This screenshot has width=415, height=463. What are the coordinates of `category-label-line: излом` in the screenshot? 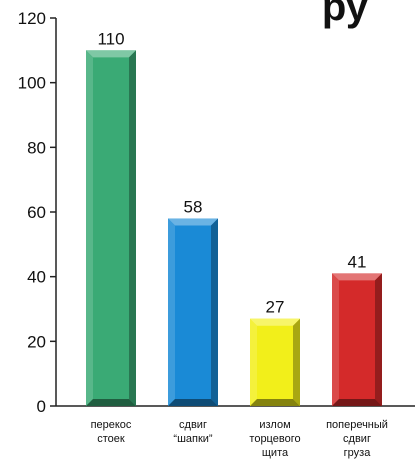 It's located at (274, 425).